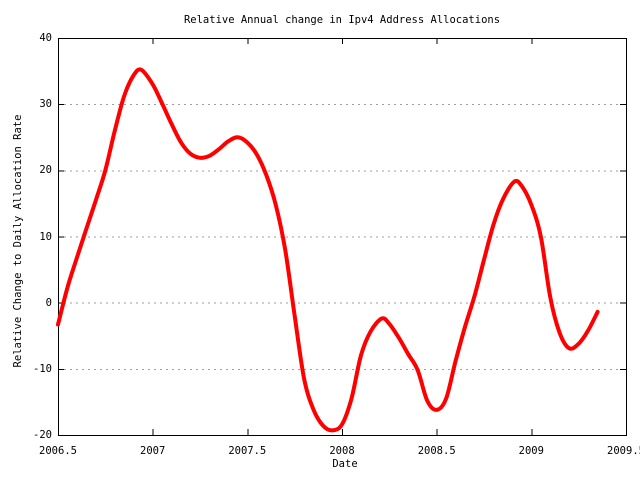 Image resolution: width=640 pixels, height=480 pixels. Describe the element at coordinates (342, 451) in the screenshot. I see `x-tick-label: 2008` at that location.